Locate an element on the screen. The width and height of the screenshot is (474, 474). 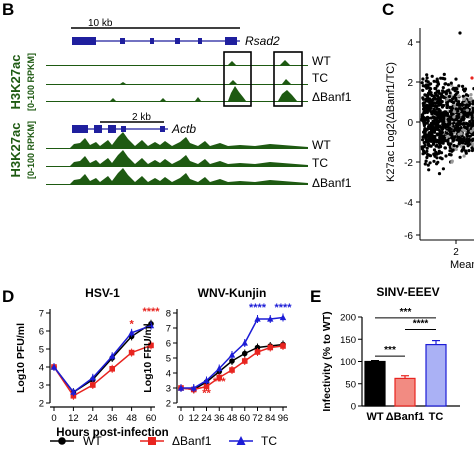
b-bottom-track-tc is located at coordinates (177, 158).